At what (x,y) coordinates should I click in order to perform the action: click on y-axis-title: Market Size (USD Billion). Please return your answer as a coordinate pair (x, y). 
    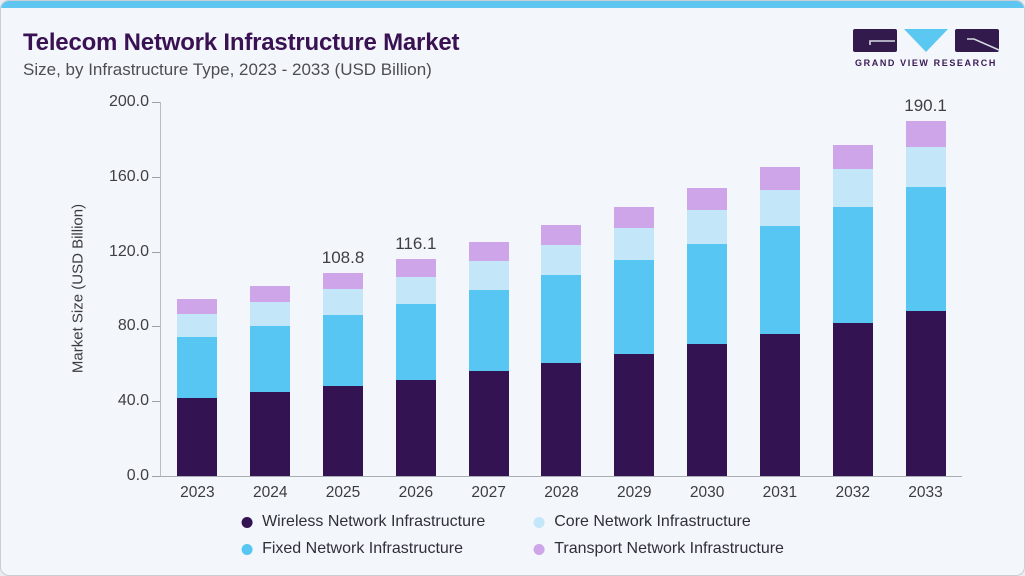
    Looking at the image, I should click on (78, 288).